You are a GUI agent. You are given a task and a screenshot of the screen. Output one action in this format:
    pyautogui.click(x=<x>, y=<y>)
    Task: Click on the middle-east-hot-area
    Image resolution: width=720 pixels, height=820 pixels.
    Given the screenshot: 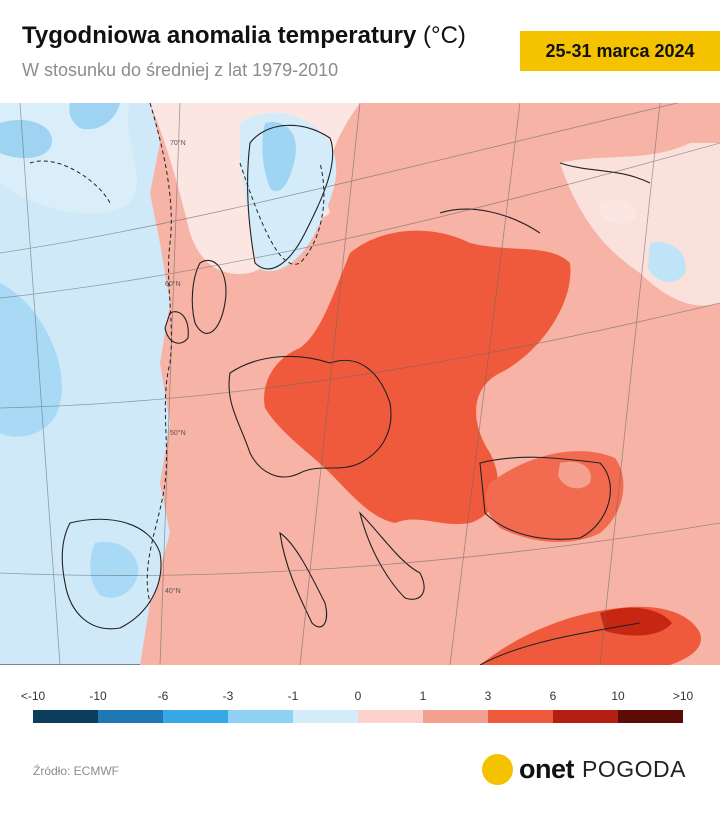 What is the action you would take?
    pyautogui.click(x=636, y=621)
    